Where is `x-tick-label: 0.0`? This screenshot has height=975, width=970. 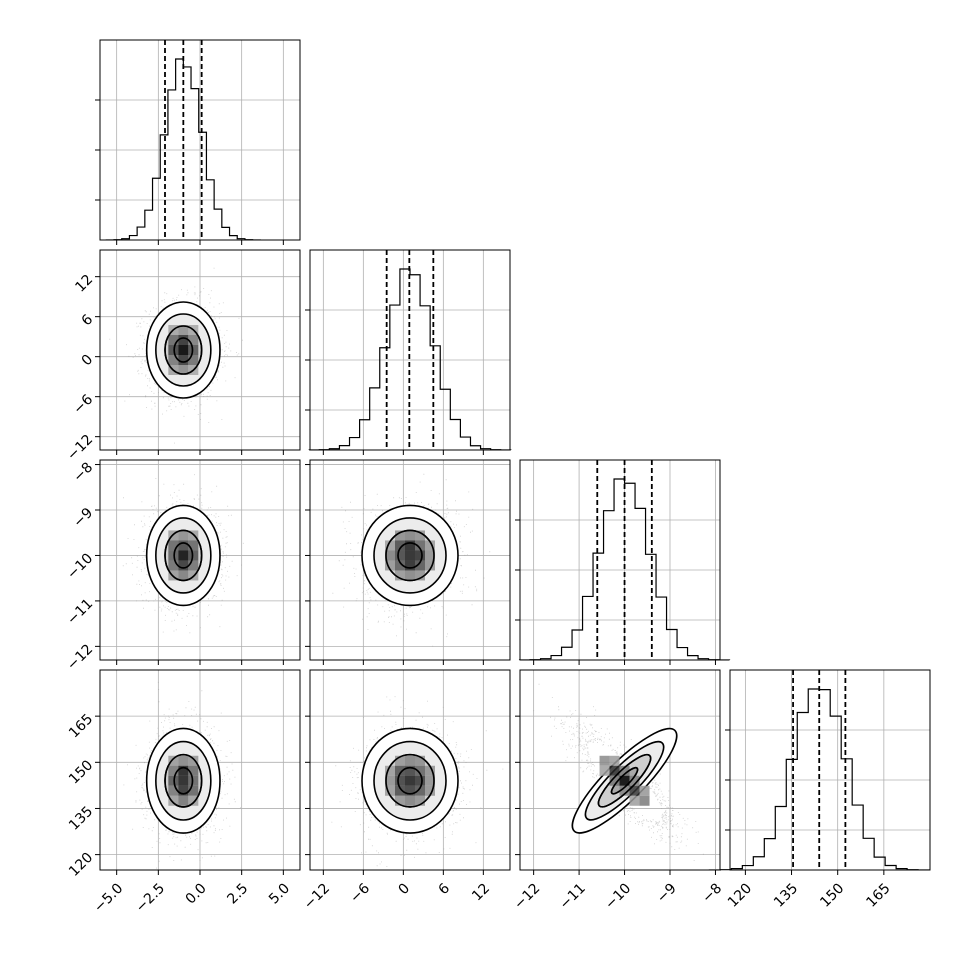
x-tick-label: 0.0 is located at coordinates (196, 893).